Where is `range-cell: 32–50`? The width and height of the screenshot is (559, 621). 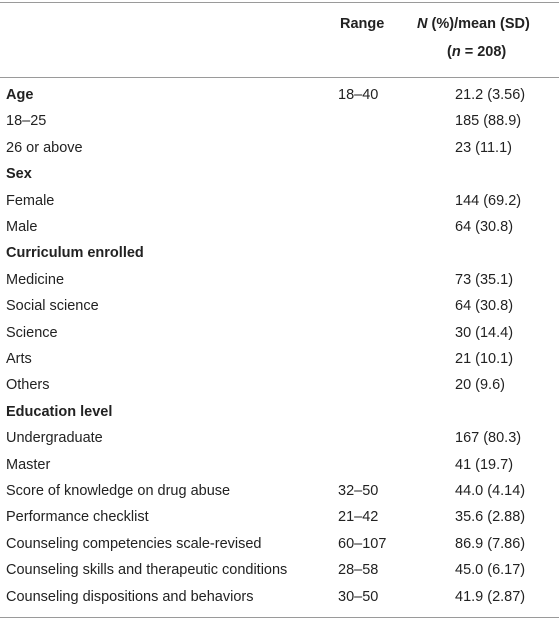
range-cell: 32–50 is located at coordinates (358, 491).